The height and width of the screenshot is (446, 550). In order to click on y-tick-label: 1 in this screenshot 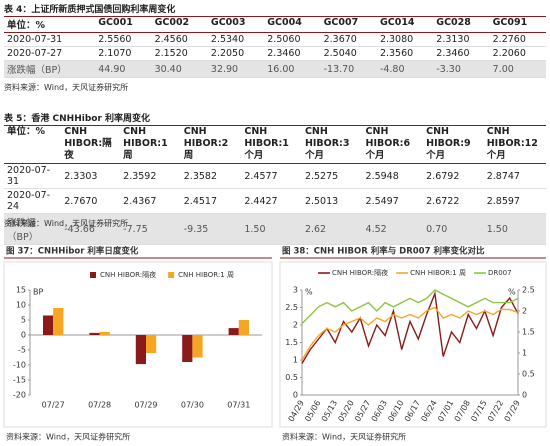, I will do `click(295, 360)`.